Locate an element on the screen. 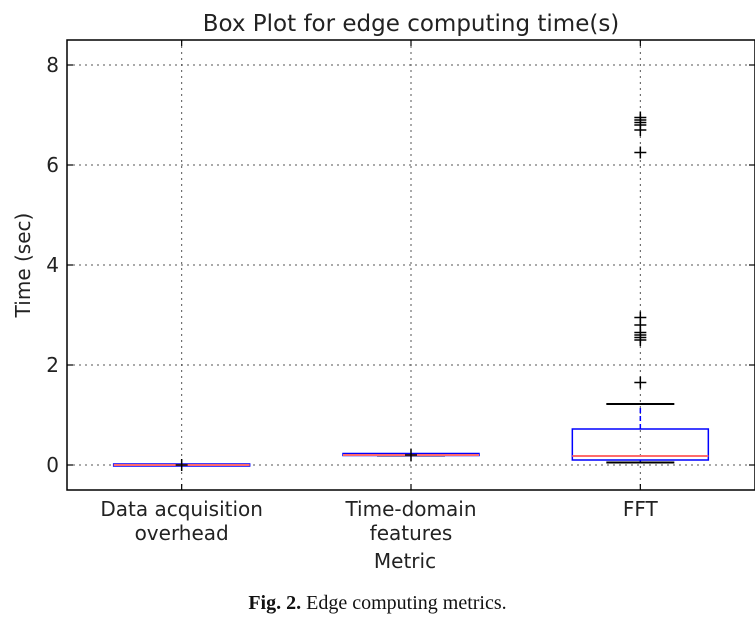 The height and width of the screenshot is (630, 755). box-rect is located at coordinates (640, 444).